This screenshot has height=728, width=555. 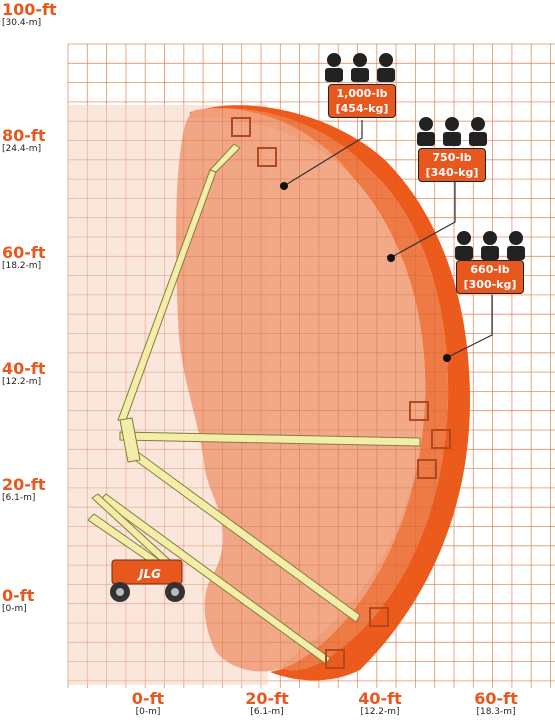 I want to click on capacity-lb: 1,000-lb, so click(x=362, y=93).